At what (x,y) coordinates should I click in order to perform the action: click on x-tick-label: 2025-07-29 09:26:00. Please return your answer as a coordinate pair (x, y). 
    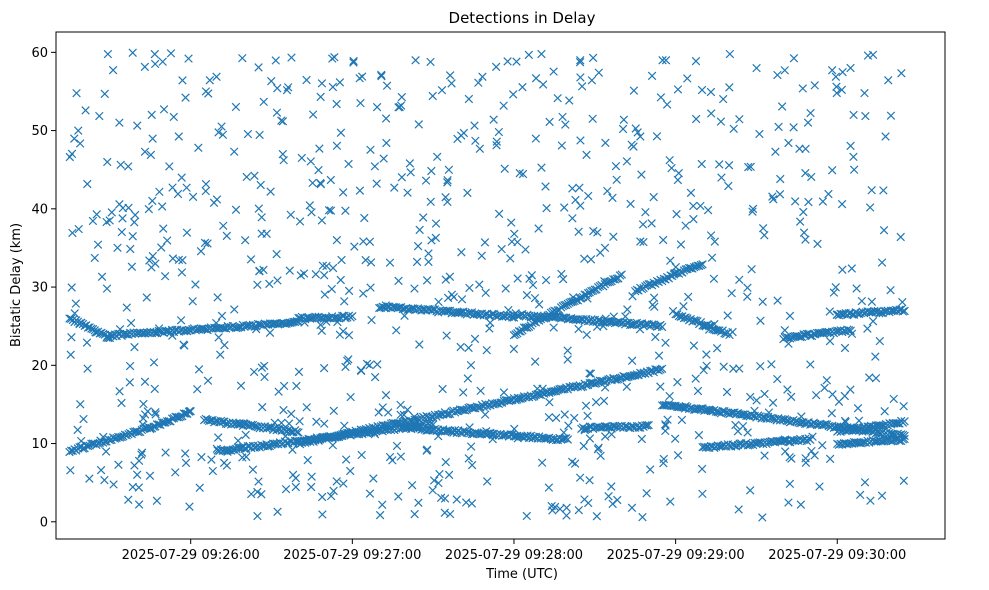
    Looking at the image, I should click on (191, 555).